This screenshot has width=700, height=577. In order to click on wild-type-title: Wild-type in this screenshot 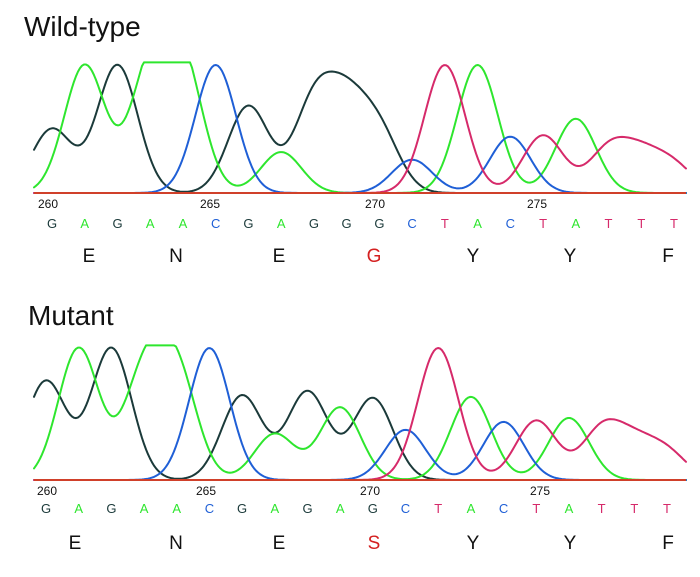, I will do `click(82, 26)`.